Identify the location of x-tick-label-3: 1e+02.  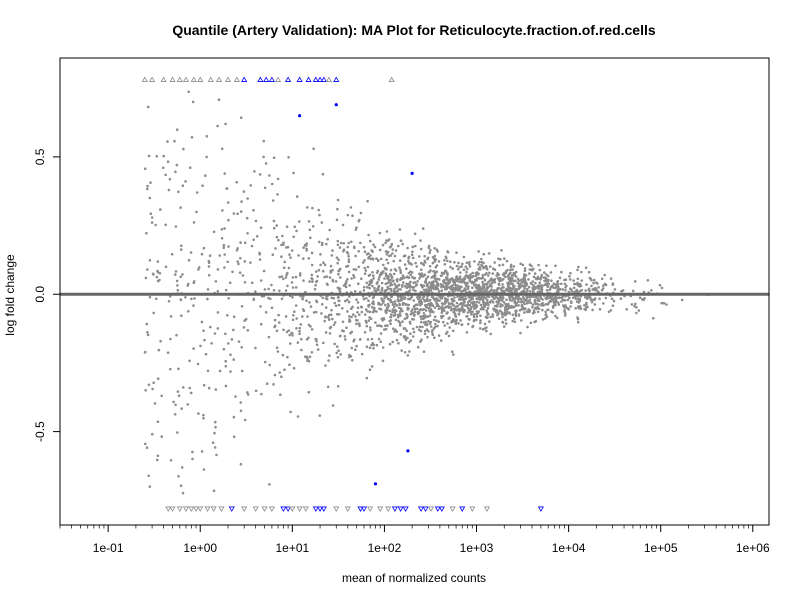
(385, 548).